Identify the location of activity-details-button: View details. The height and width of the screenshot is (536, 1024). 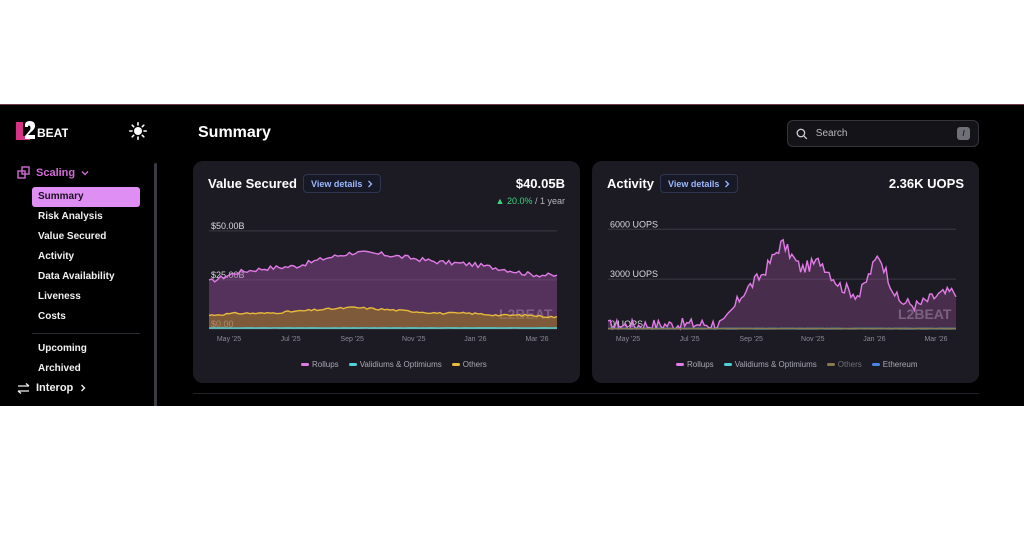
(699, 183).